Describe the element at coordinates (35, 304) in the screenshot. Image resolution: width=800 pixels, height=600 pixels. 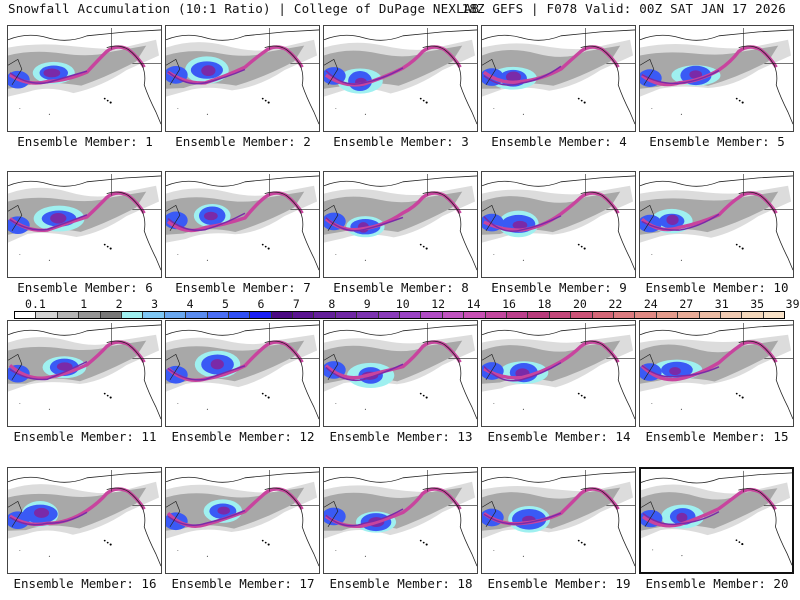
I see `colorbar-tick-label: 0.1` at that location.